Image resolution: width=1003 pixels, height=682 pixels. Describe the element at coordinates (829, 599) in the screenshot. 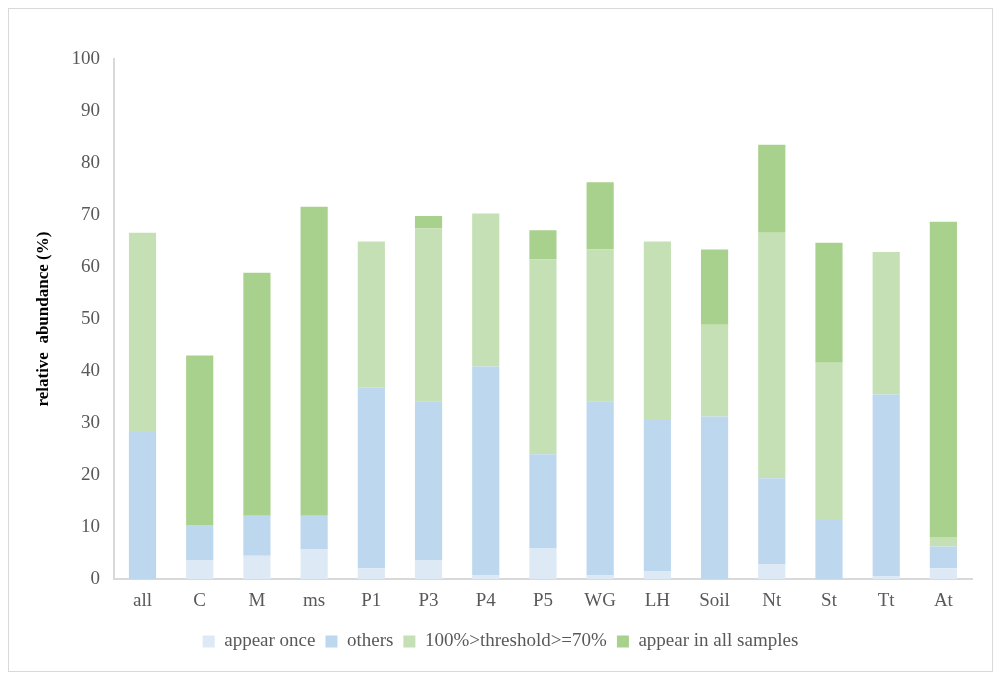

I see `x-tick-label: St` at that location.